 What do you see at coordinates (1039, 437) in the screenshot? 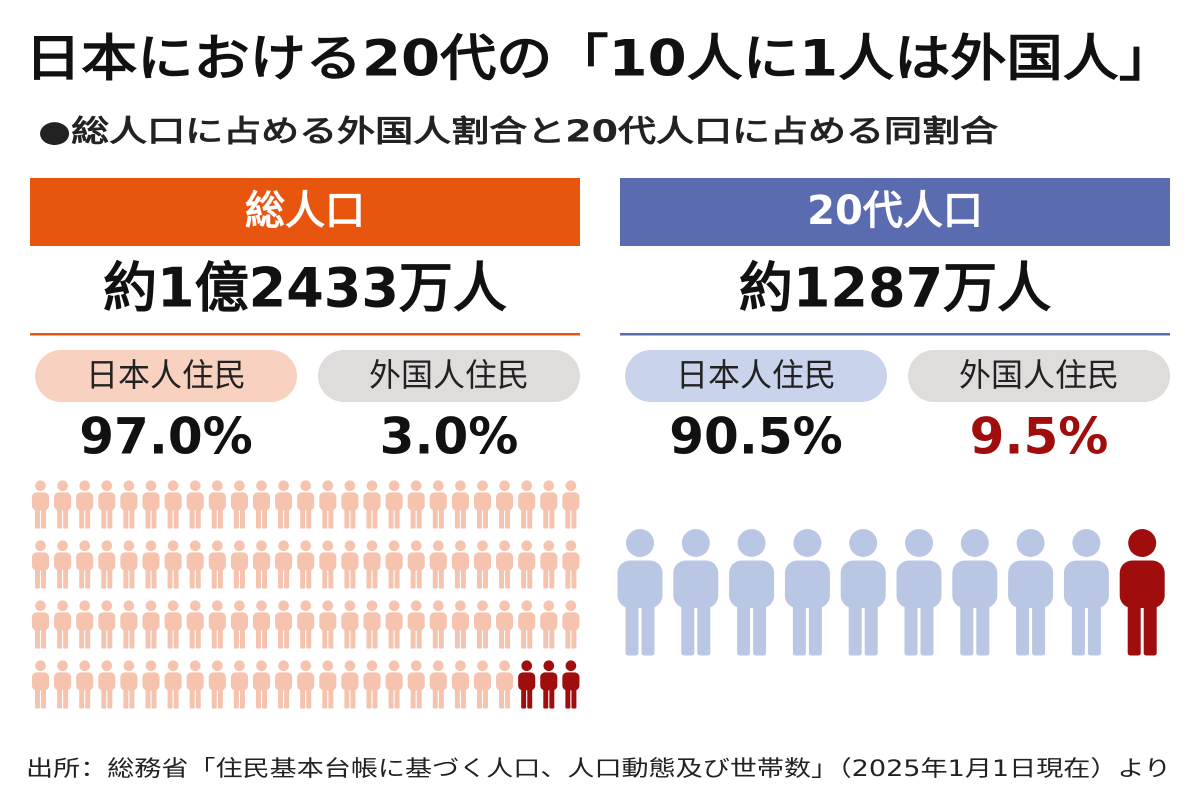
I see `group-share: 9.5%` at bounding box center [1039, 437].